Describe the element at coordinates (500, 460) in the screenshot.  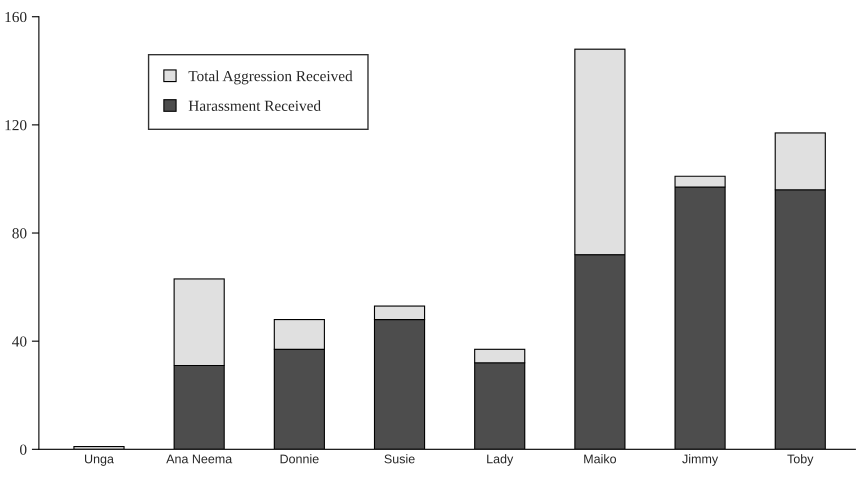
I see `x-tick-label: Lady` at that location.